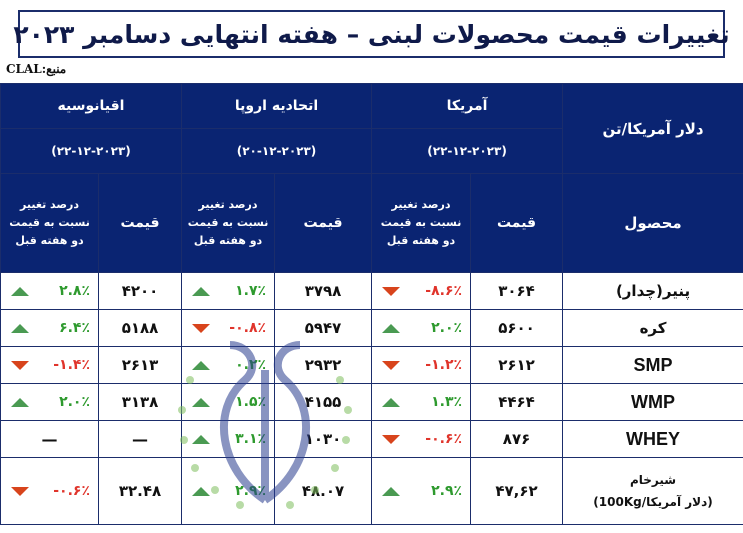 The image size is (743, 533). I want to click on pct-value: -۱.۴٪, so click(72, 365).